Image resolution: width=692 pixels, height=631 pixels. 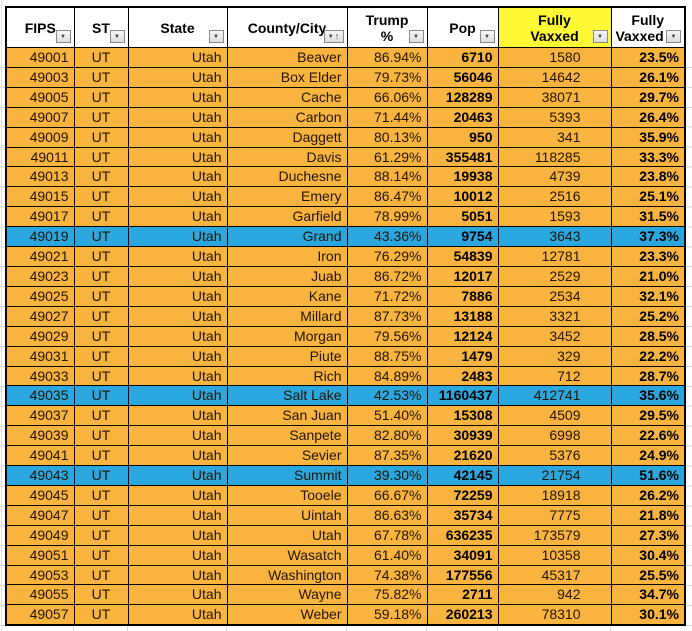 I want to click on cell-fully-vaxxed-pct: 29.5%, so click(x=648, y=416).